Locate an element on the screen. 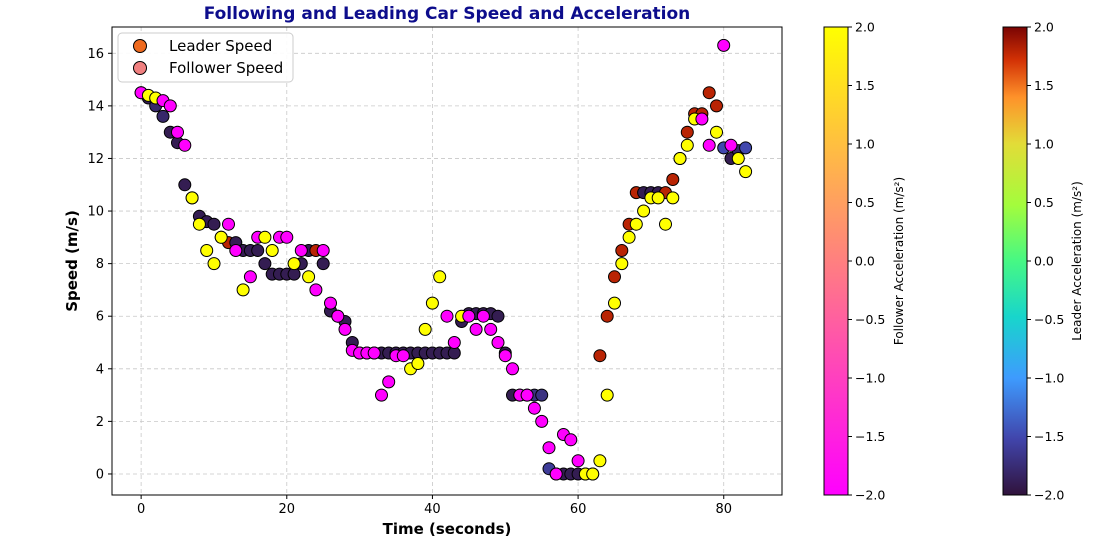  colorbar-tick-label: −2.0 is located at coordinates (1049, 495).